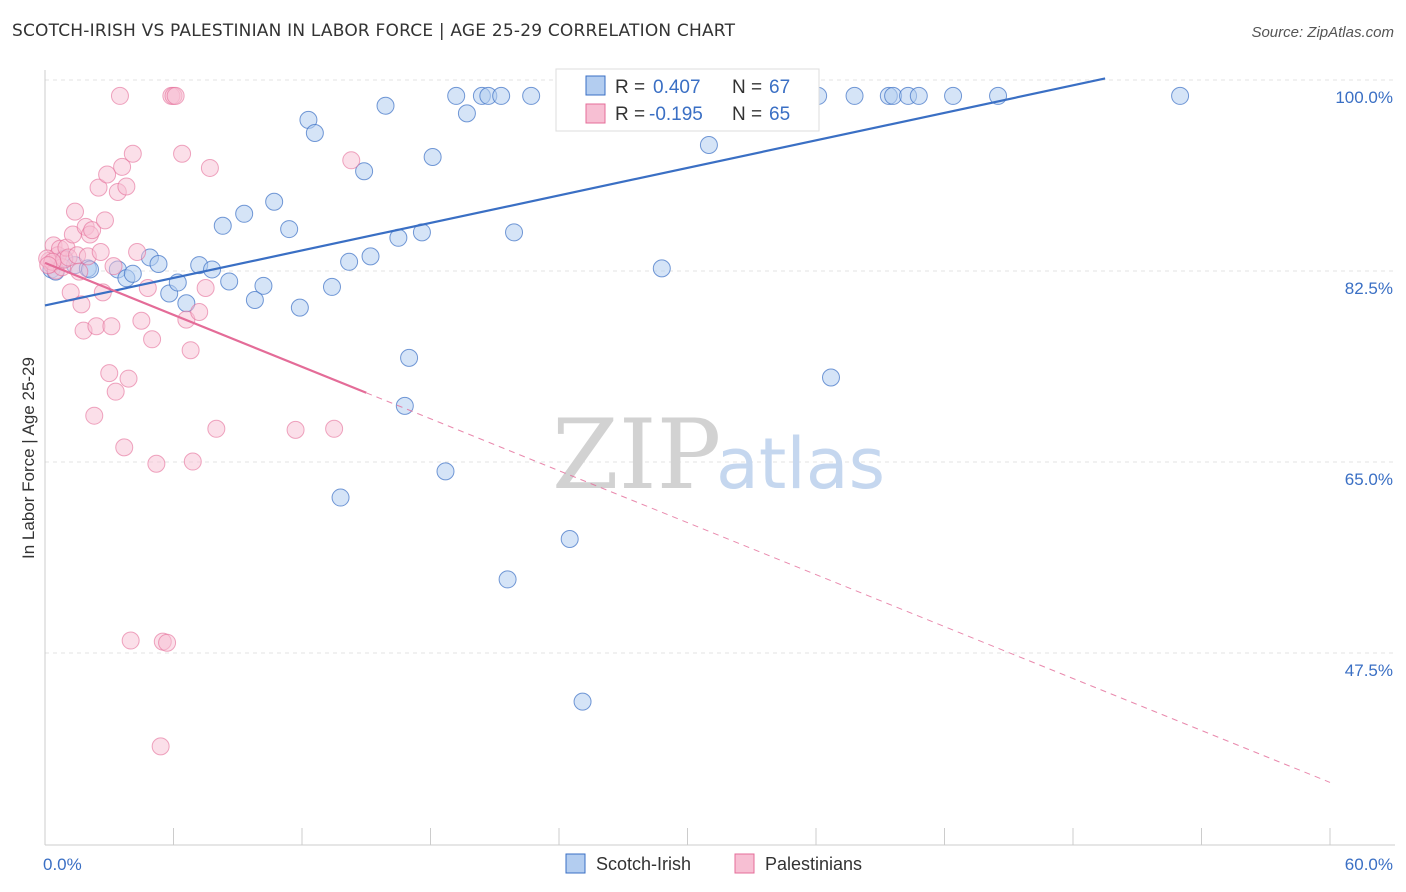  I want to click on stats-r-scotch-irish: 0.407, so click(677, 87).